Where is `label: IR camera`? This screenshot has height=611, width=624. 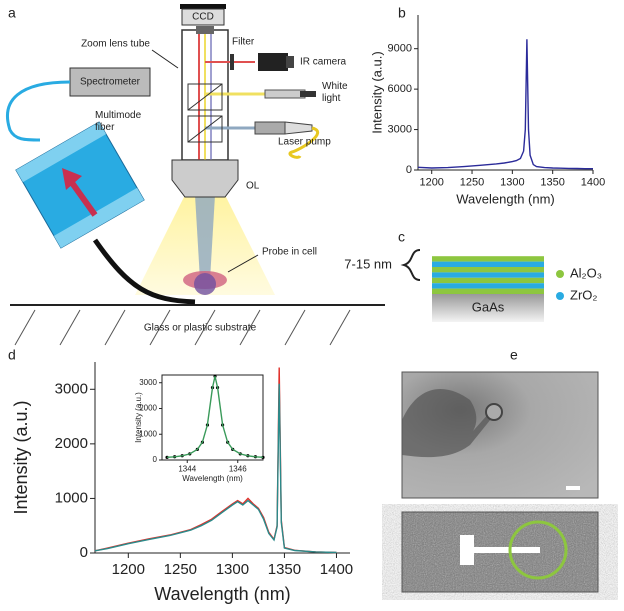 label: IR camera is located at coordinates (323, 62).